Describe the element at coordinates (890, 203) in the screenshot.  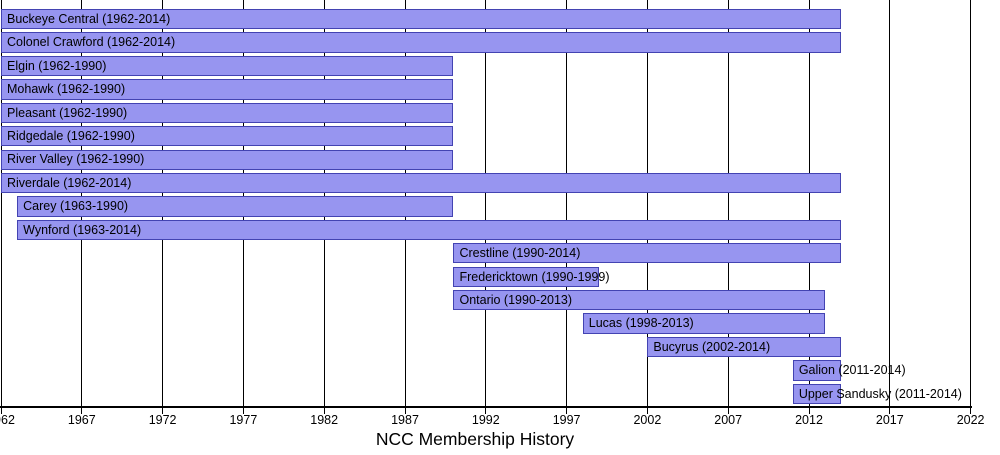
I see `gridline-2017` at that location.